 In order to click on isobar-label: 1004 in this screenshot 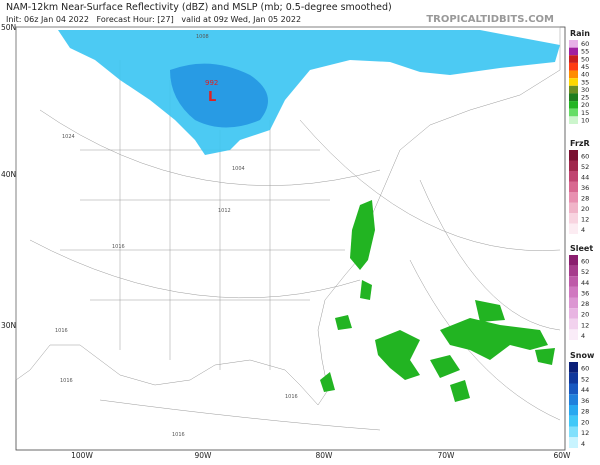, I will do `click(238, 169)`.